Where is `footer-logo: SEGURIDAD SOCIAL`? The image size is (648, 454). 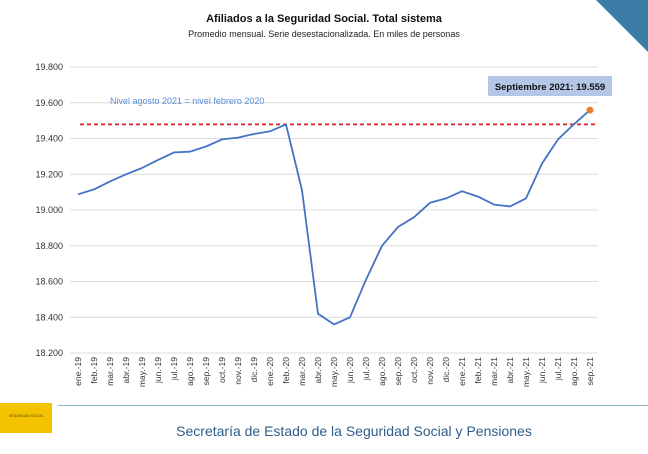 footer-logo: SEGURIDAD SOCIAL is located at coordinates (26, 418).